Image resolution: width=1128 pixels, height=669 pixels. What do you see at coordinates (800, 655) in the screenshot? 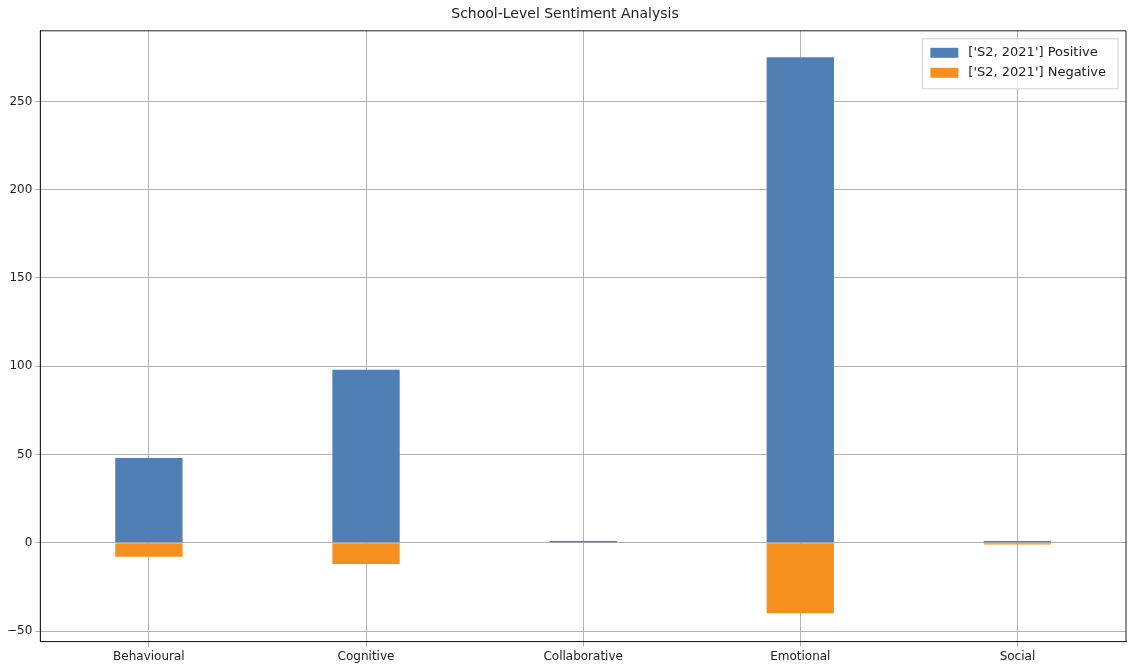
I see `x-tick-label: Emotional` at bounding box center [800, 655].